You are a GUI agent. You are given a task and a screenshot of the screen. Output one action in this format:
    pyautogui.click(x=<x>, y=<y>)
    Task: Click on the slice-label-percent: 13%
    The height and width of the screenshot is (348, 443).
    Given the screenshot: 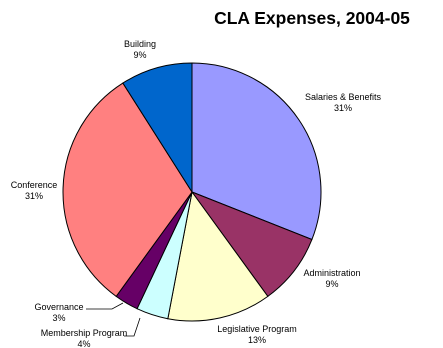 What is the action you would take?
    pyautogui.click(x=257, y=340)
    